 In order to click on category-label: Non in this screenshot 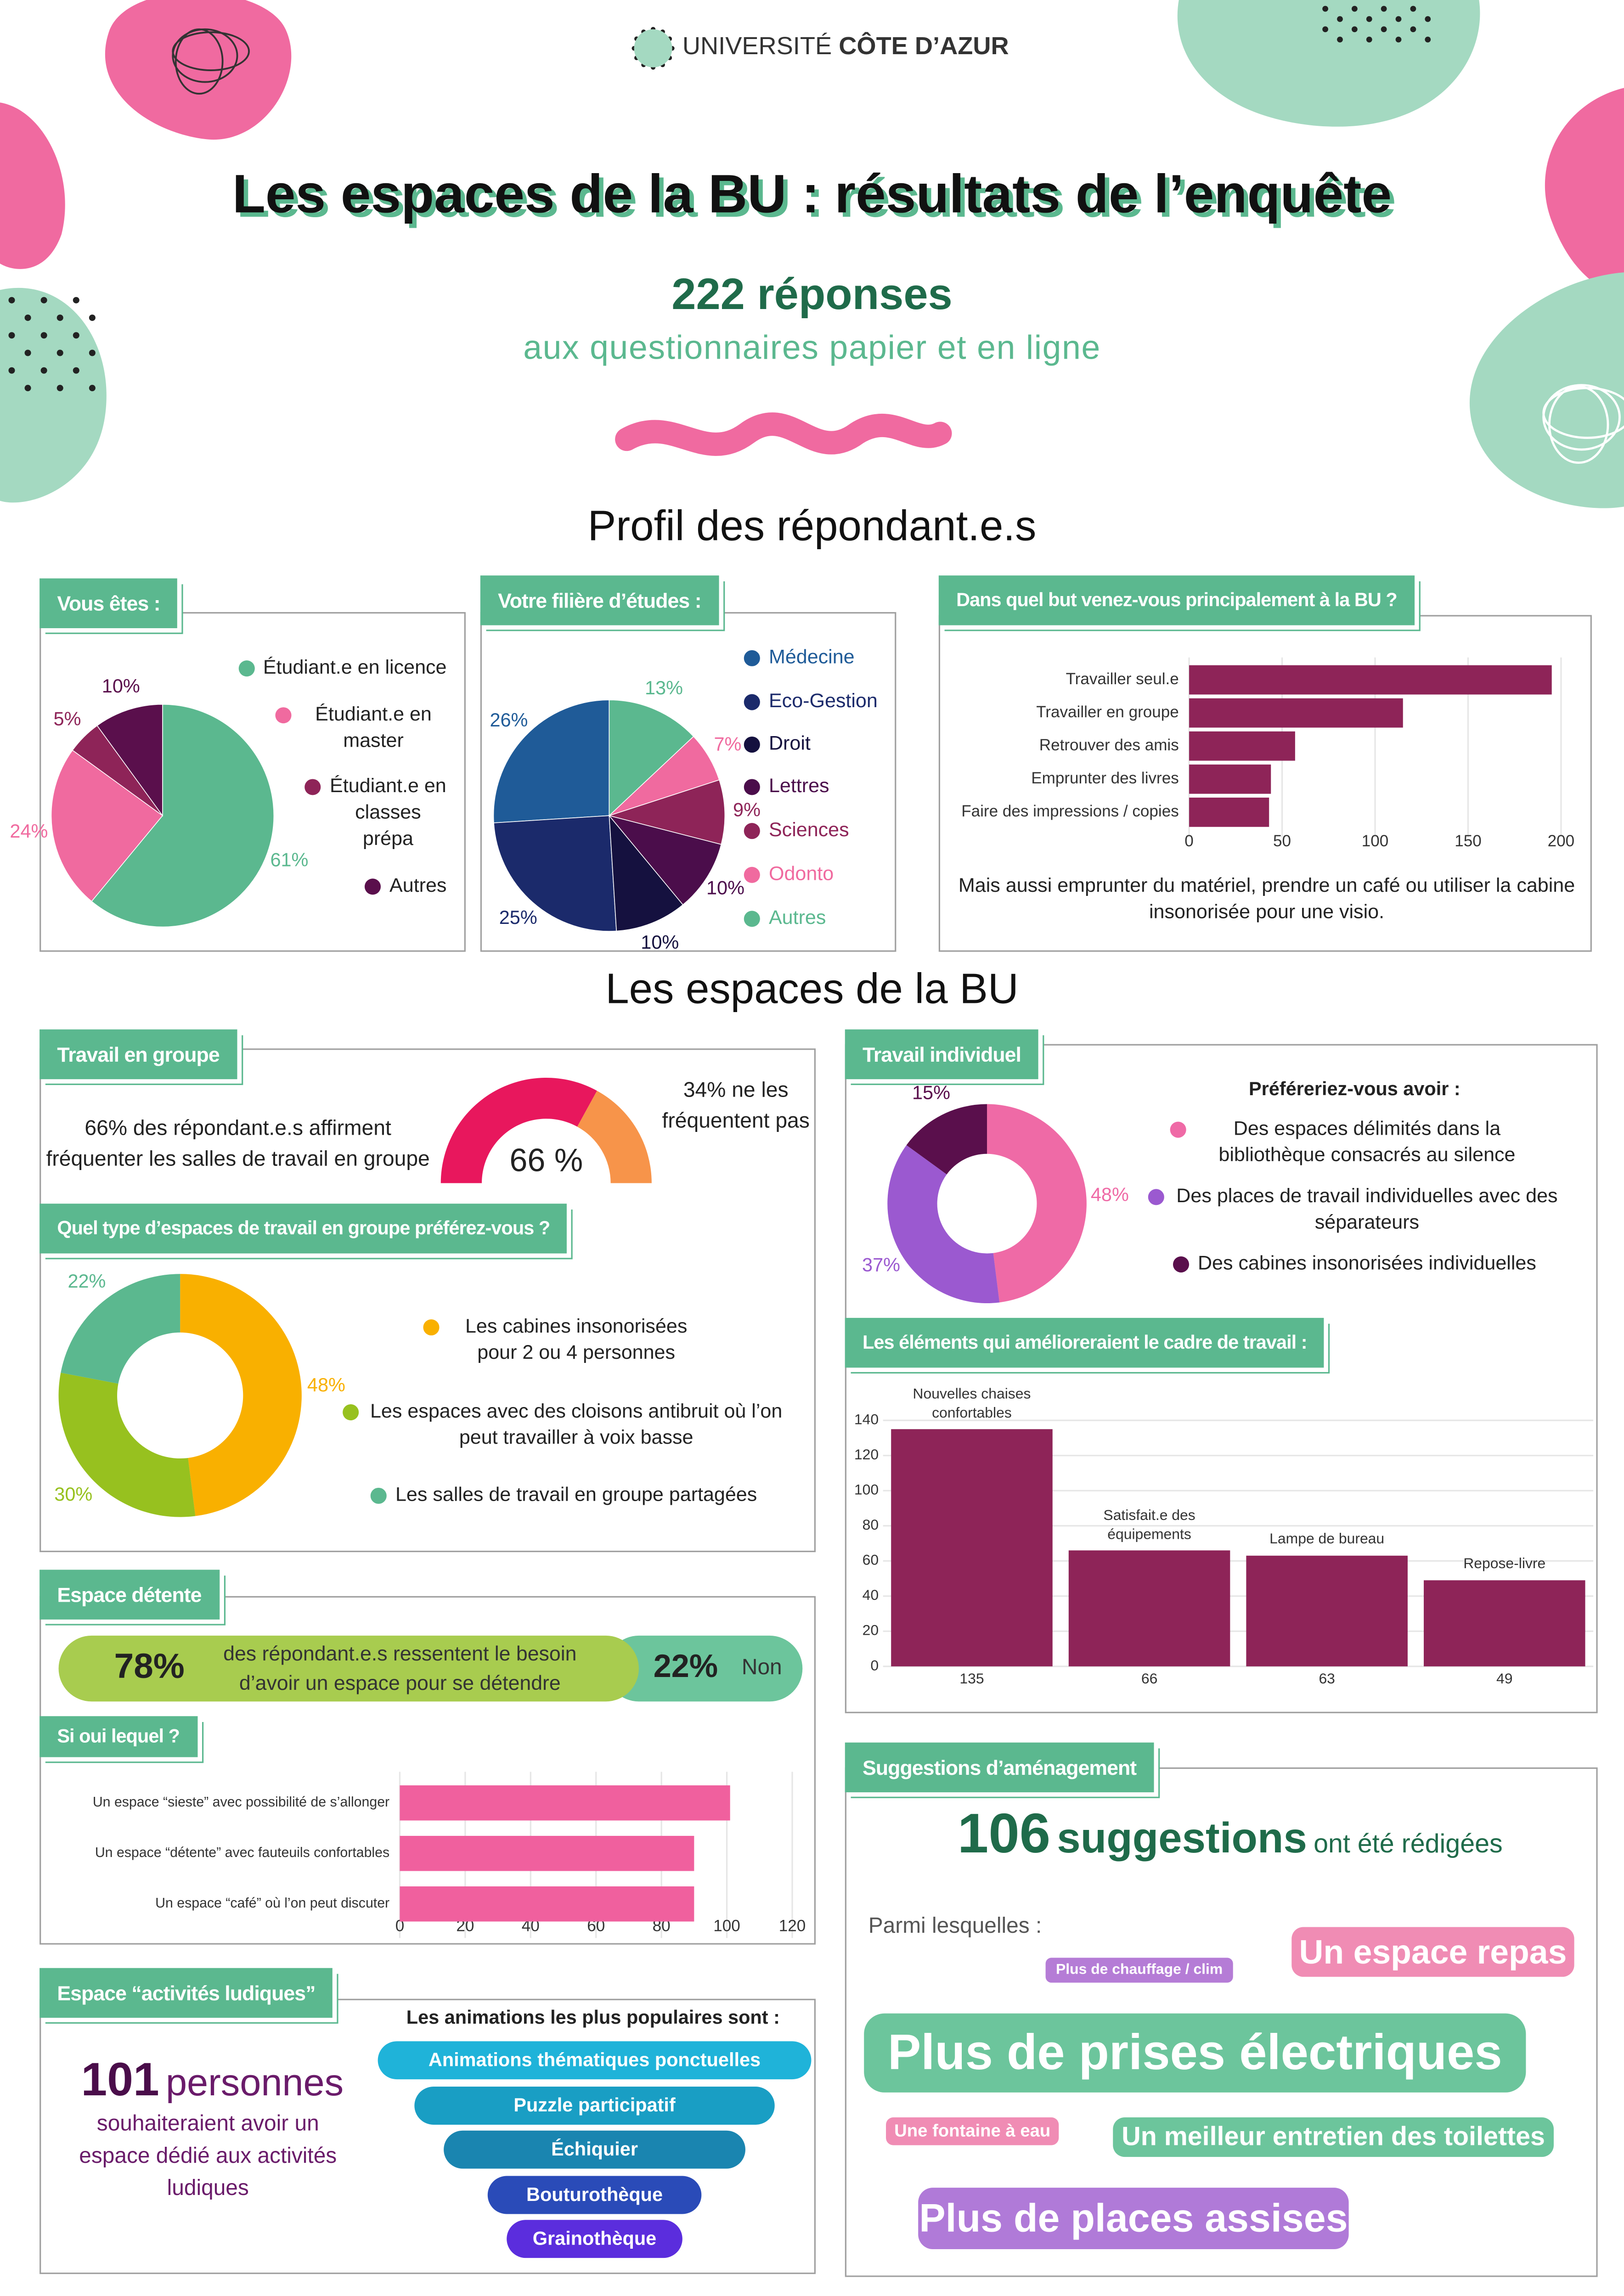, I will do `click(762, 1667)`.